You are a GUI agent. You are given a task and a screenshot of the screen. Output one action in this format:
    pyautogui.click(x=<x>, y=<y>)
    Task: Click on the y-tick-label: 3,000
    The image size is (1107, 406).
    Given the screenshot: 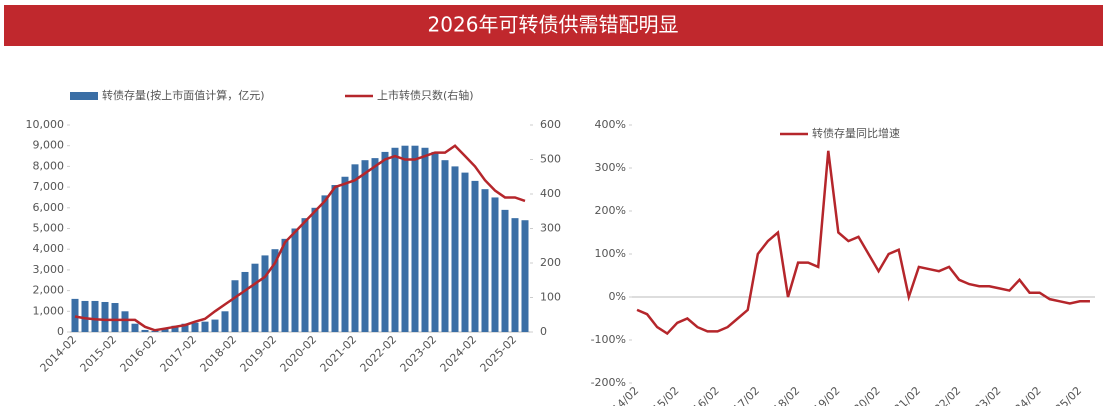 What is the action you would take?
    pyautogui.click(x=49, y=269)
    